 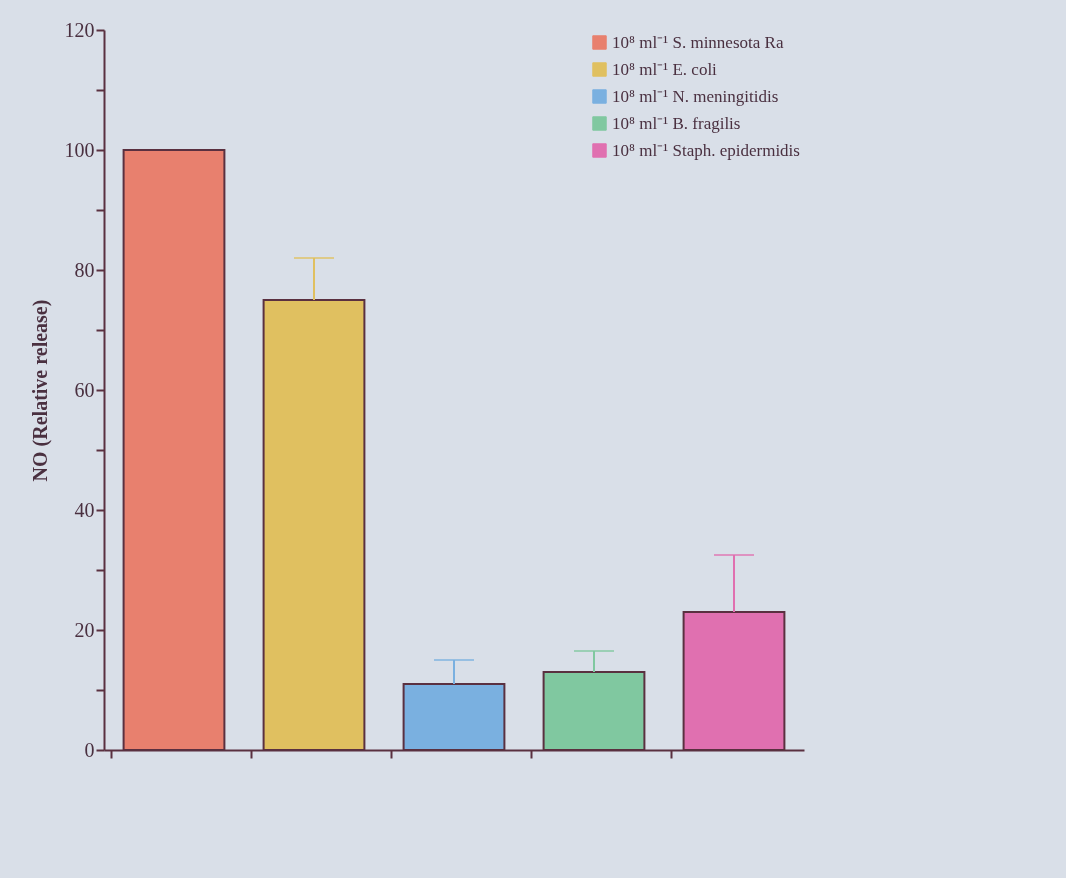 What do you see at coordinates (84, 389) in the screenshot?
I see `y-tick-label: 60` at bounding box center [84, 389].